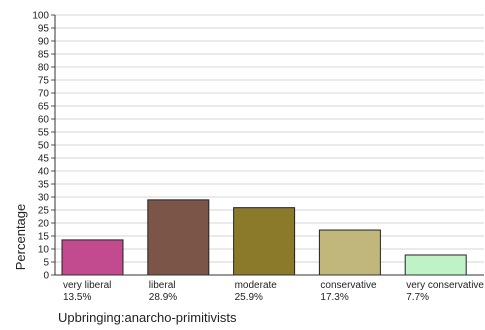 This screenshot has height=330, width=485. Describe the element at coordinates (256, 285) in the screenshot. I see `category-label: moderate` at that location.